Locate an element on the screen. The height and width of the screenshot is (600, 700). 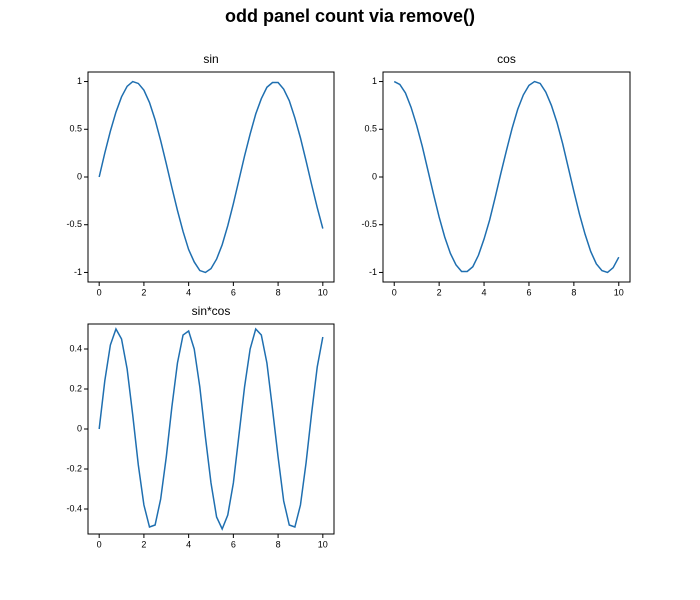
panel-title: cos is located at coordinates (506, 59).